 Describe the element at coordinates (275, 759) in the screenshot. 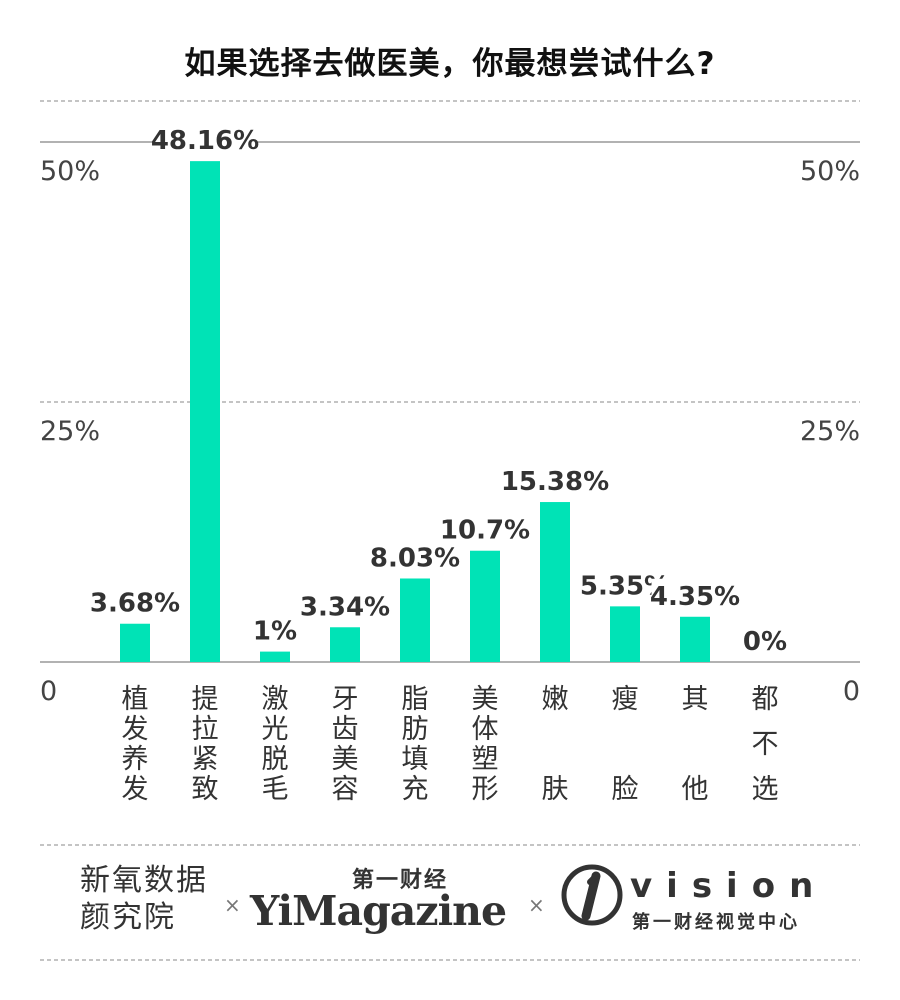

I see `category-label-2-char-2: 脱` at that location.